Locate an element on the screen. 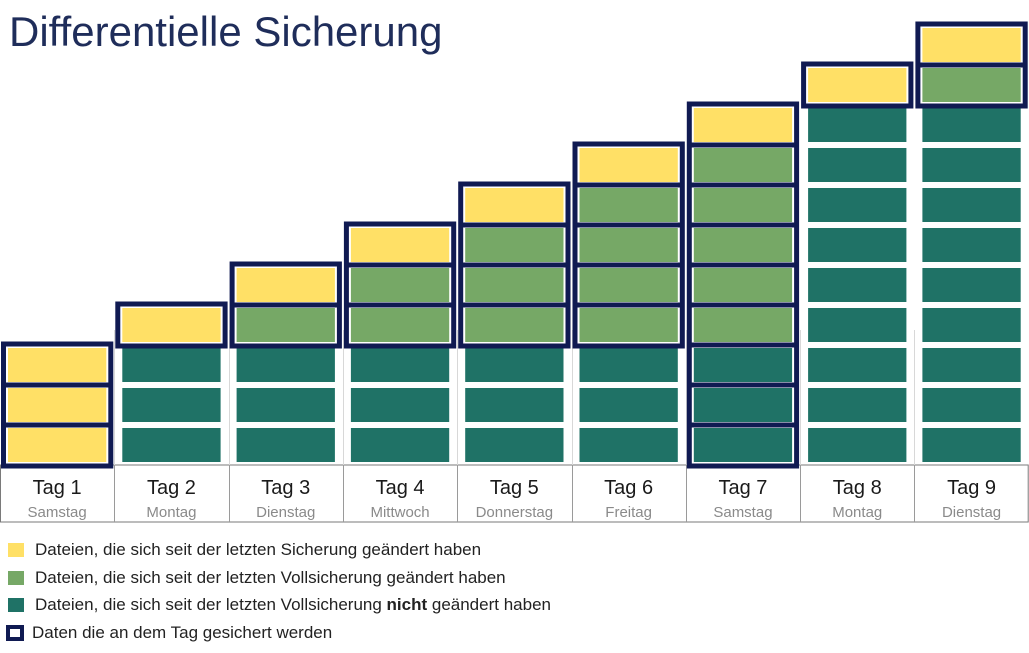  legend-swatch-frame is located at coordinates (15, 633).